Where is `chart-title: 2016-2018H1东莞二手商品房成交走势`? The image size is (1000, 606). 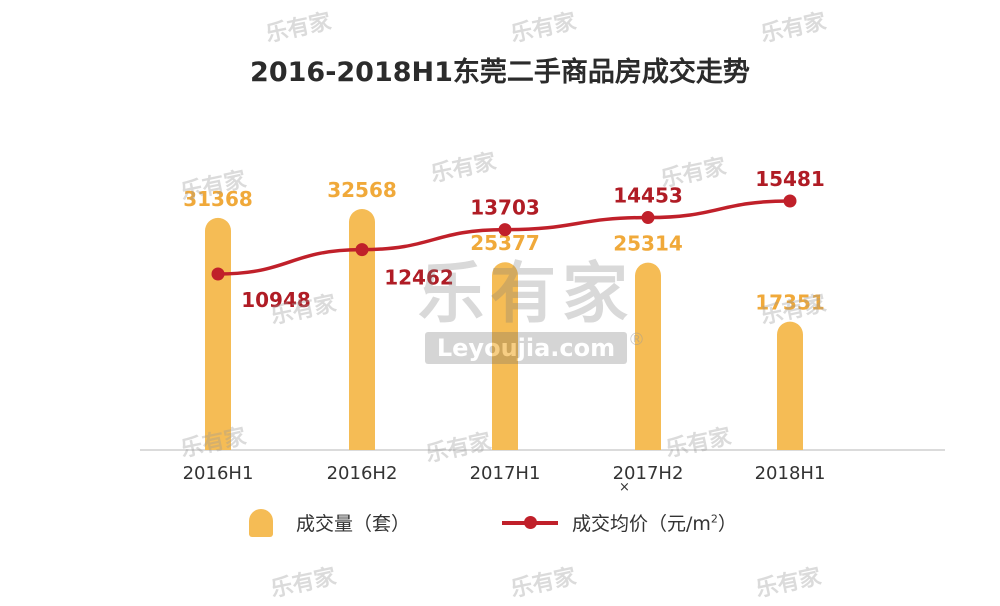
chart-title: 2016-2018H1东莞二手商品房成交走势 is located at coordinates (500, 72).